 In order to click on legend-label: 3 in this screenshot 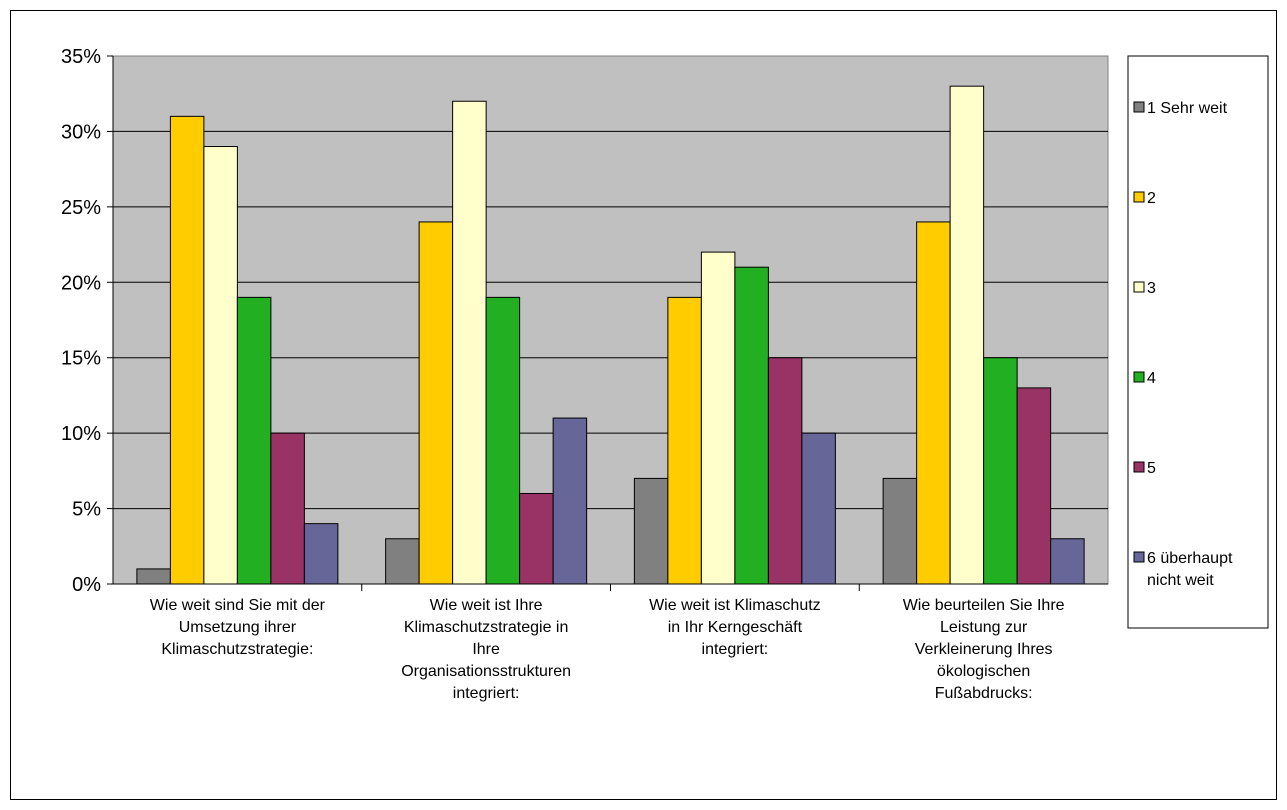, I will do `click(1151, 288)`.